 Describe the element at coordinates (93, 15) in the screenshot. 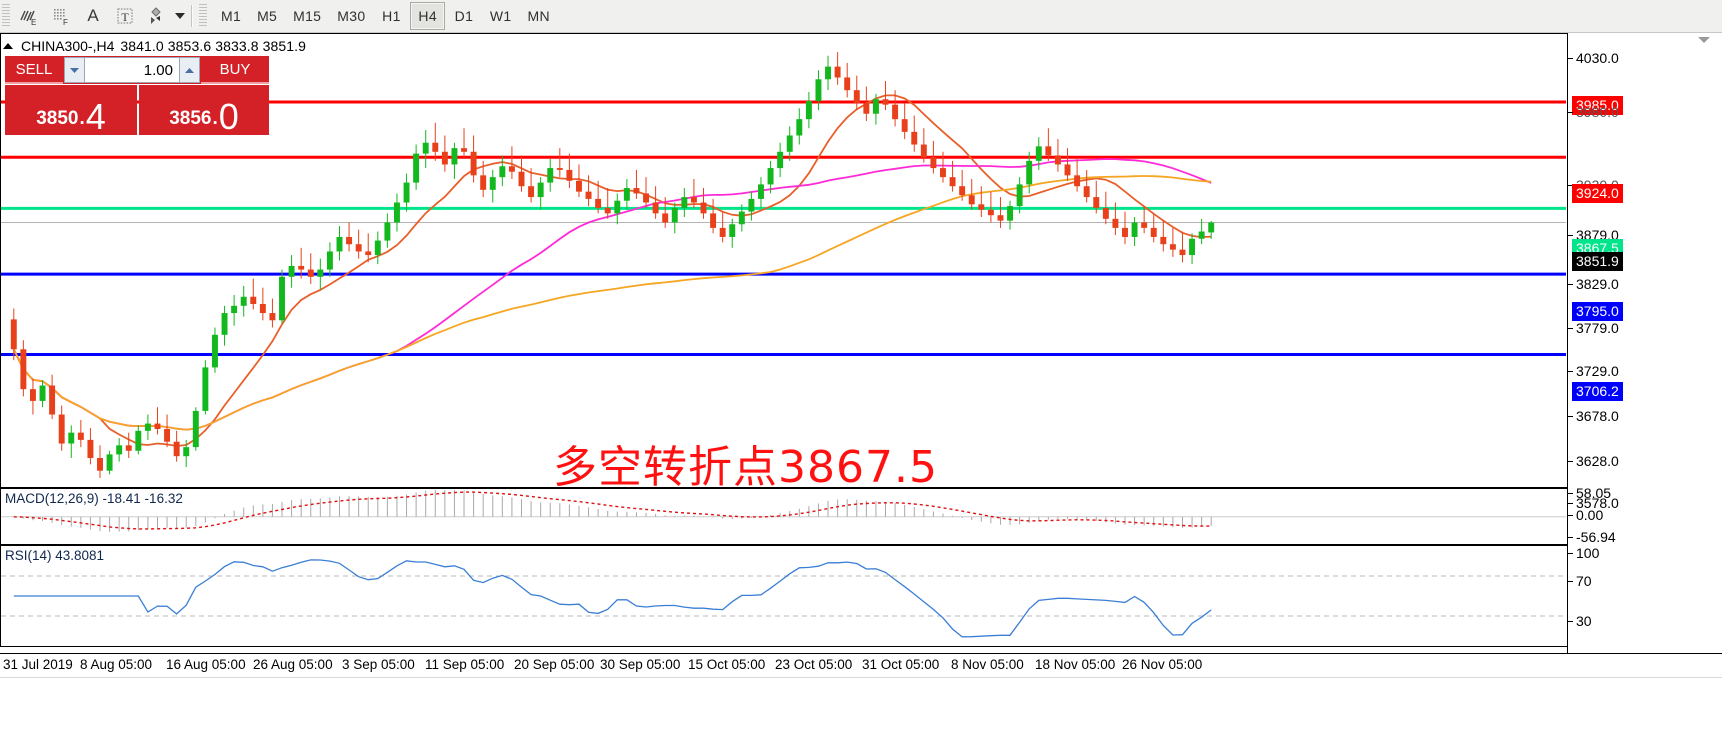

I see `text-label-icon: A` at that location.